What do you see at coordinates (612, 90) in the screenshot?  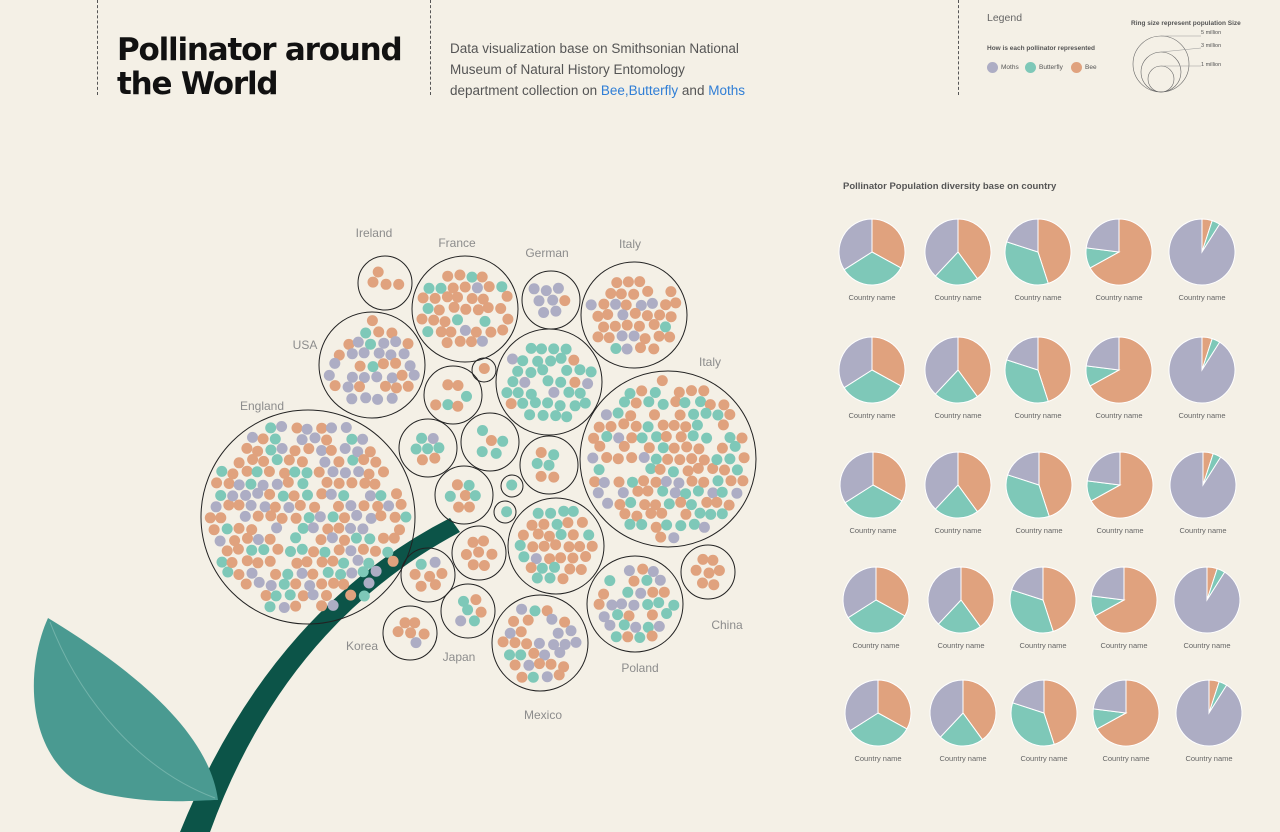 I see `subtitle-bee-link: Bee` at bounding box center [612, 90].